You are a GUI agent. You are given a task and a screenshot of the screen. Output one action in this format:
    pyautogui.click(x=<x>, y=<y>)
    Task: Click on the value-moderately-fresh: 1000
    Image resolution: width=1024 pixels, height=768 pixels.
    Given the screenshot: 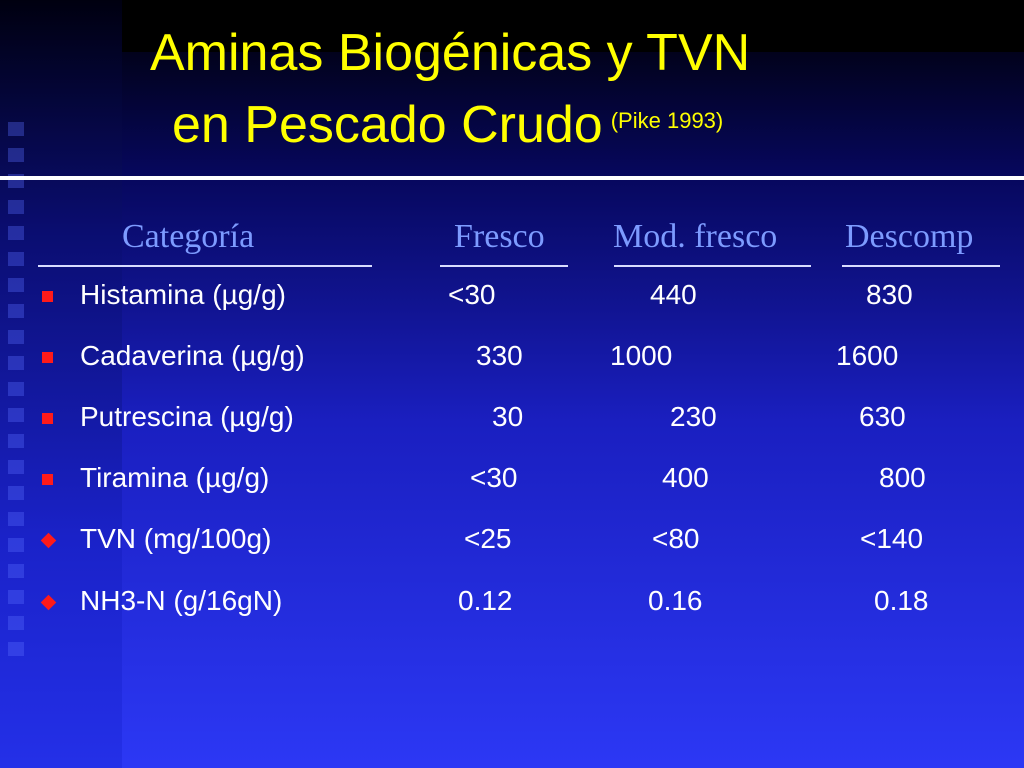 What is the action you would take?
    pyautogui.click(x=641, y=355)
    